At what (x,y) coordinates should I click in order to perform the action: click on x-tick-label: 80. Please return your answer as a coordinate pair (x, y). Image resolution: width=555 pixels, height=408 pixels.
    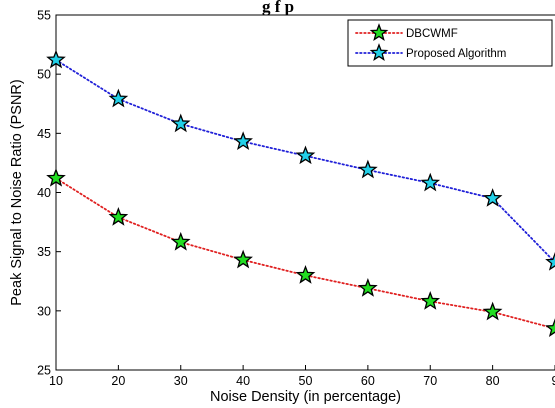
    Looking at the image, I should click on (493, 381).